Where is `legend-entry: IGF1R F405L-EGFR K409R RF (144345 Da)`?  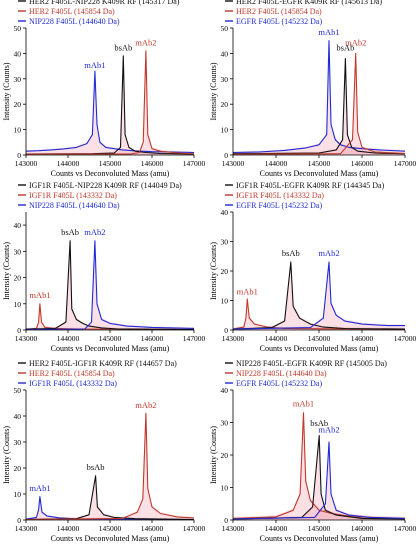
legend-entry: IGF1R F405L-EGFR K409R RF (144345 Da) is located at coordinates (310, 185).